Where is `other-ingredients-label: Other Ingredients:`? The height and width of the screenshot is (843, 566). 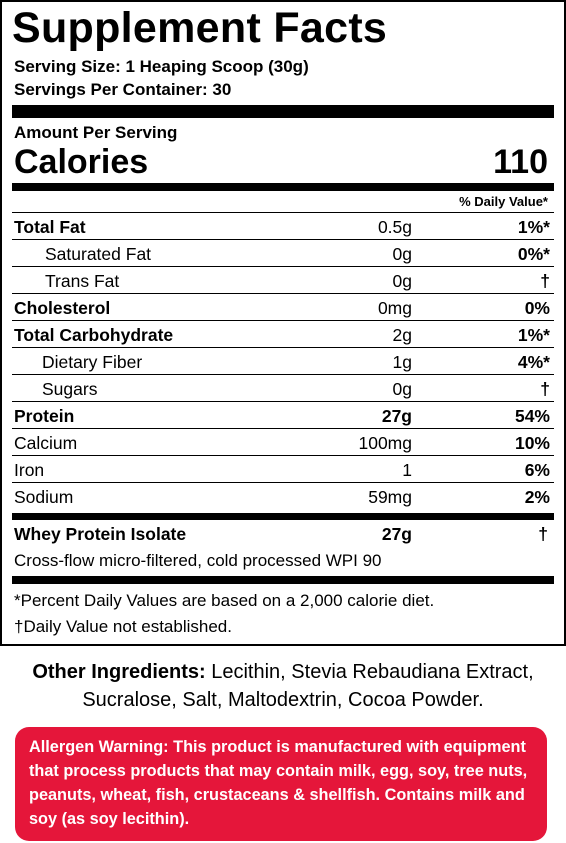
other-ingredients-label: Other Ingredients: is located at coordinates (119, 672).